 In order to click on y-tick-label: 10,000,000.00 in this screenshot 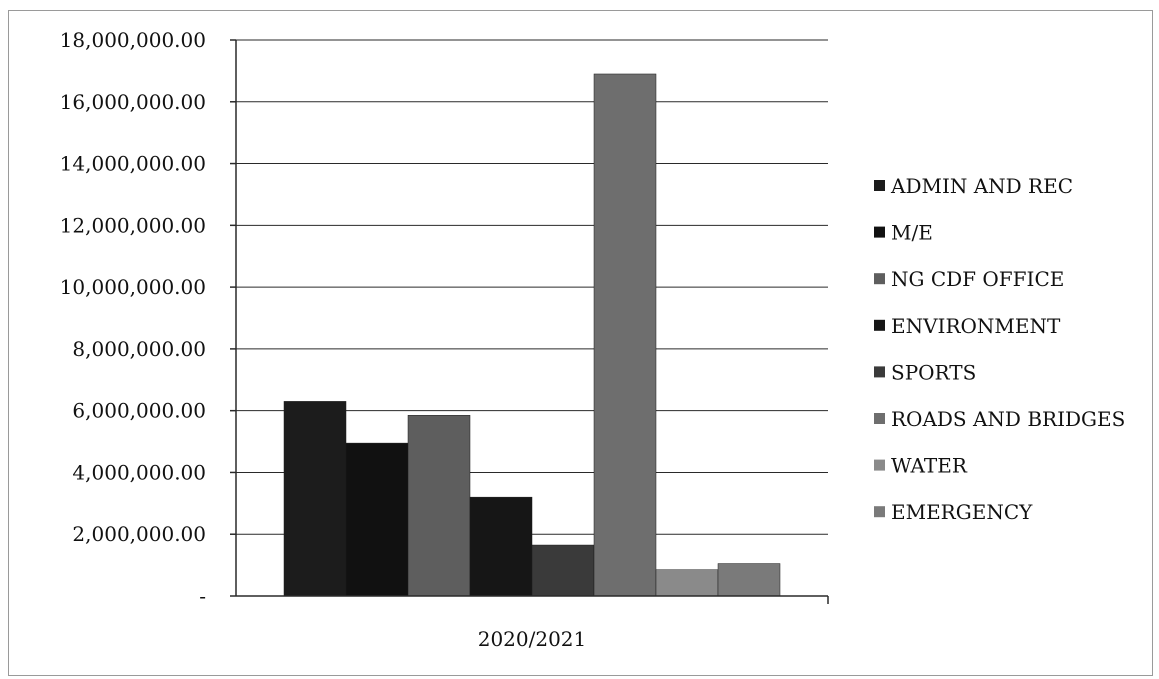, I will do `click(133, 287)`.